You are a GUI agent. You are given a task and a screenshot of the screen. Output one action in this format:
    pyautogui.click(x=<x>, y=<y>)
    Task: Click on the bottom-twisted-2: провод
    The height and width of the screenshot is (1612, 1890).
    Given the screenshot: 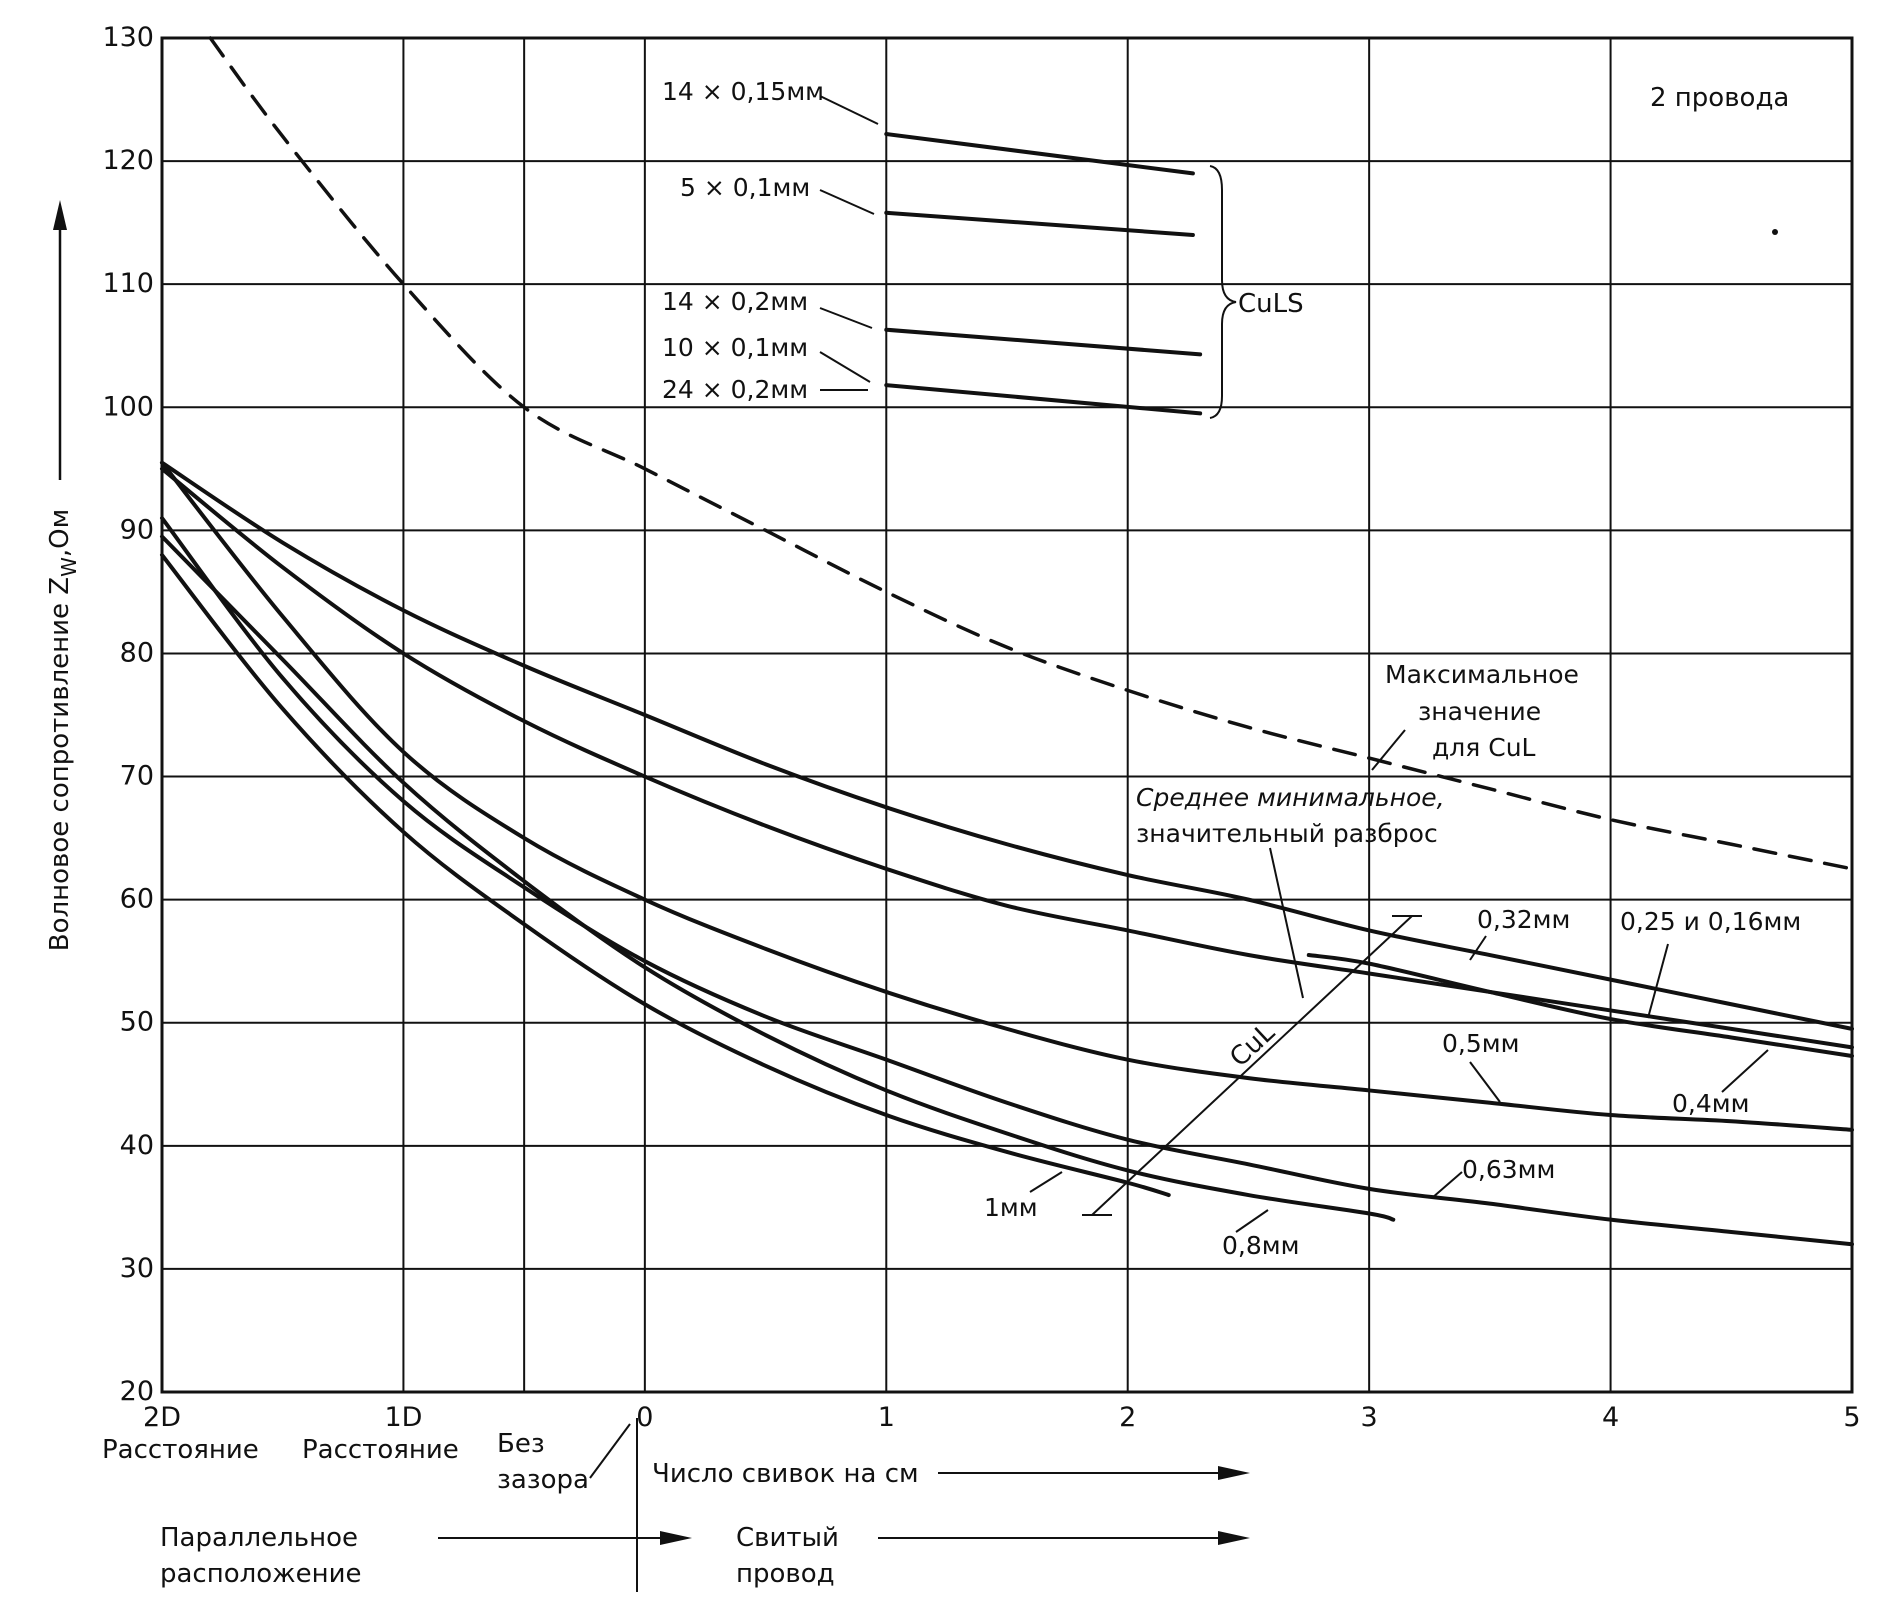 What is the action you would take?
    pyautogui.click(x=785, y=1574)
    